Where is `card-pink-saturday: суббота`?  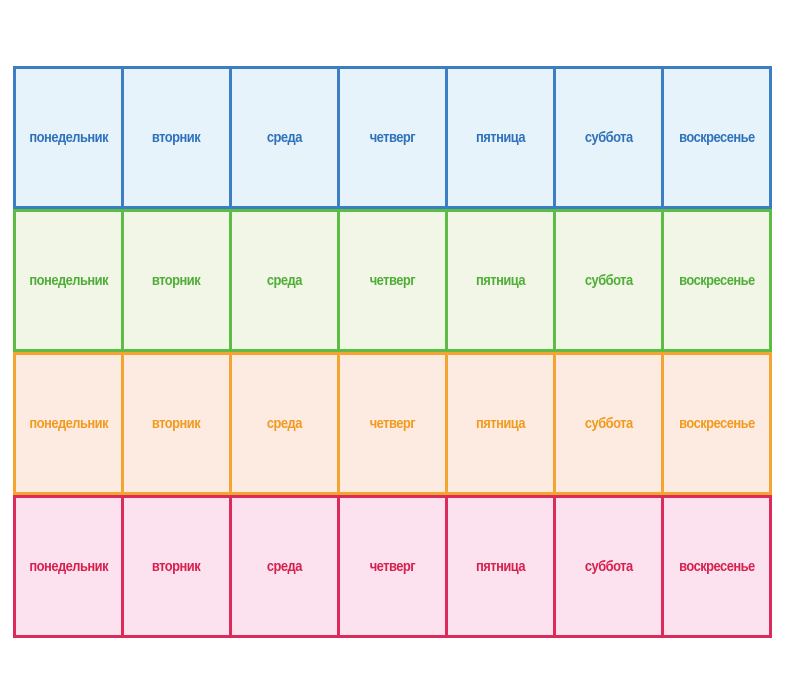 card-pink-saturday: суббота is located at coordinates (608, 566).